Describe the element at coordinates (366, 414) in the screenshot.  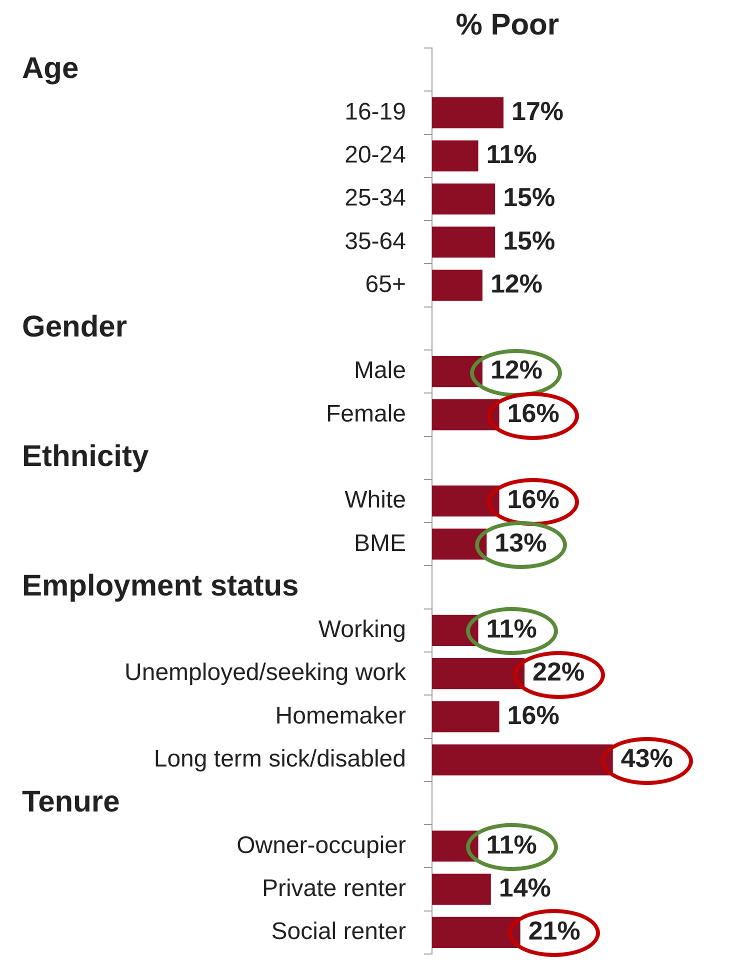
I see `y-tick-label: Female` at that location.